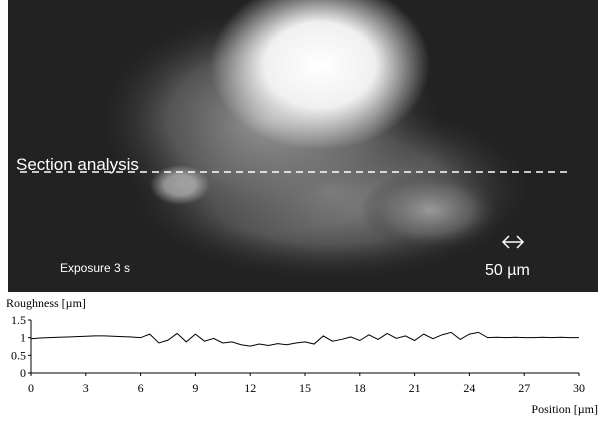 The image size is (603, 424). What do you see at coordinates (95, 268) in the screenshot?
I see `exposure-label: Exposure 3 s` at bounding box center [95, 268].